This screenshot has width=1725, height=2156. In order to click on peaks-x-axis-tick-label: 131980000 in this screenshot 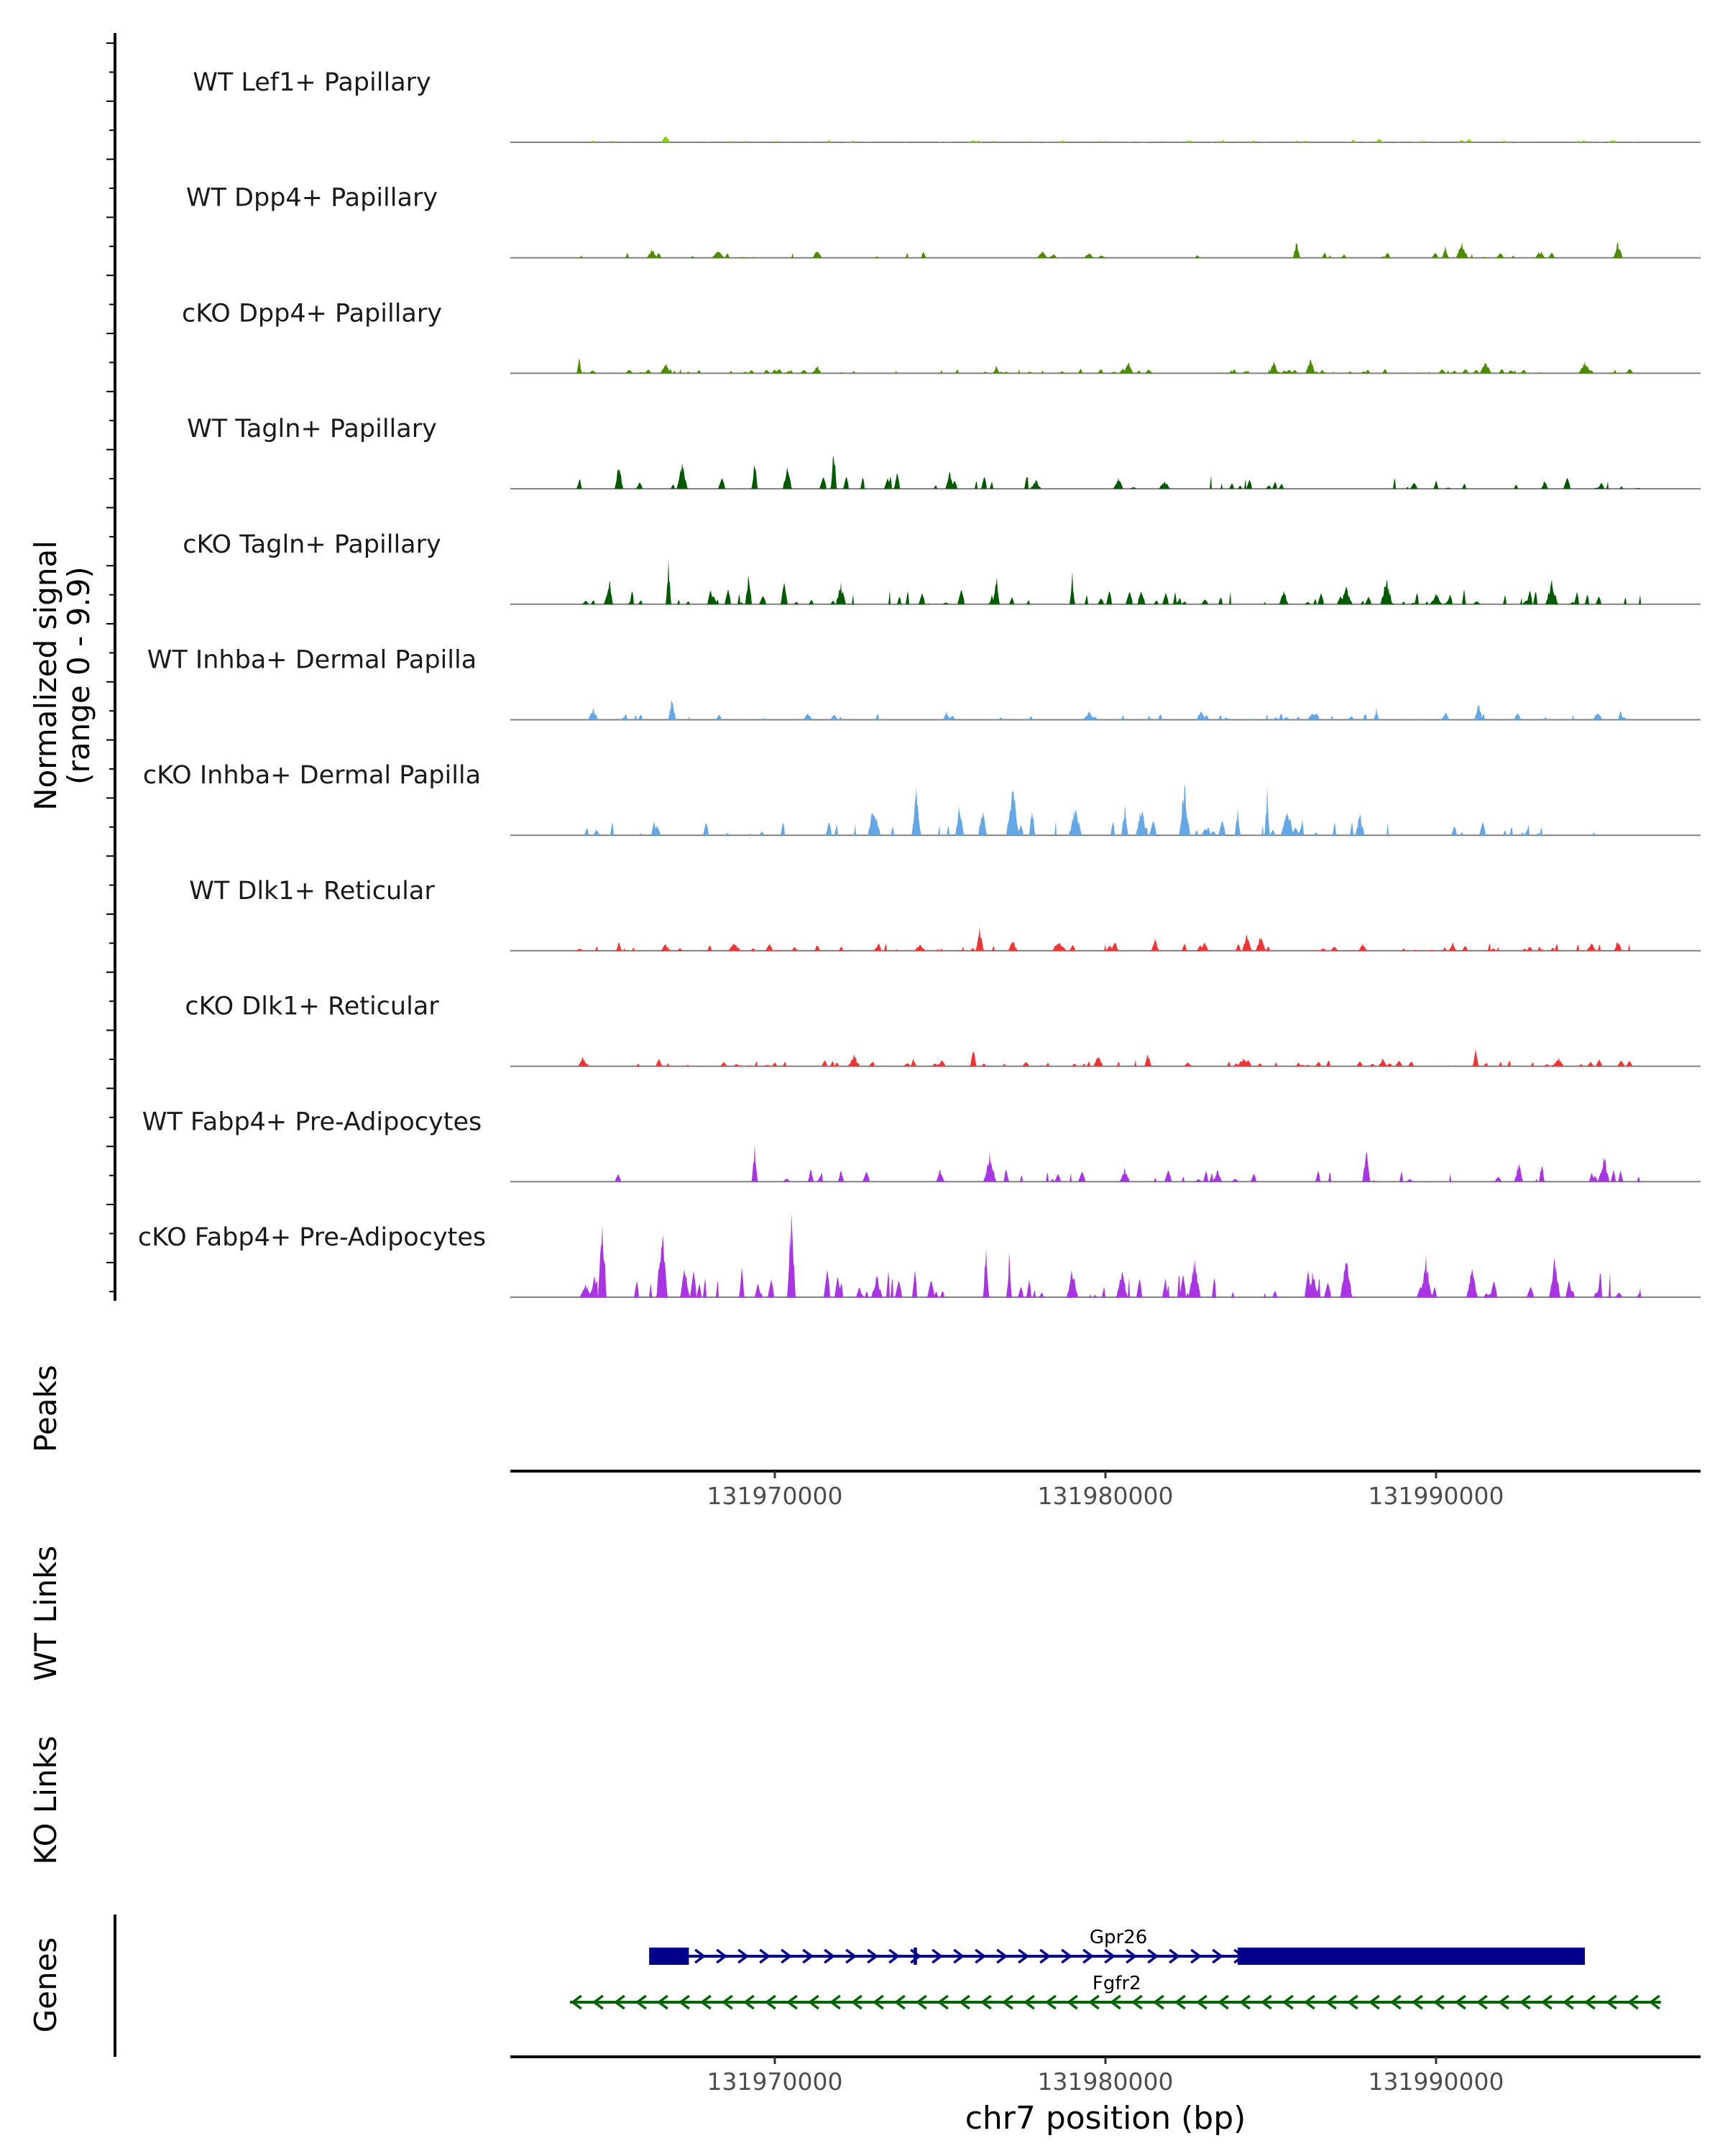, I will do `click(1106, 1496)`.